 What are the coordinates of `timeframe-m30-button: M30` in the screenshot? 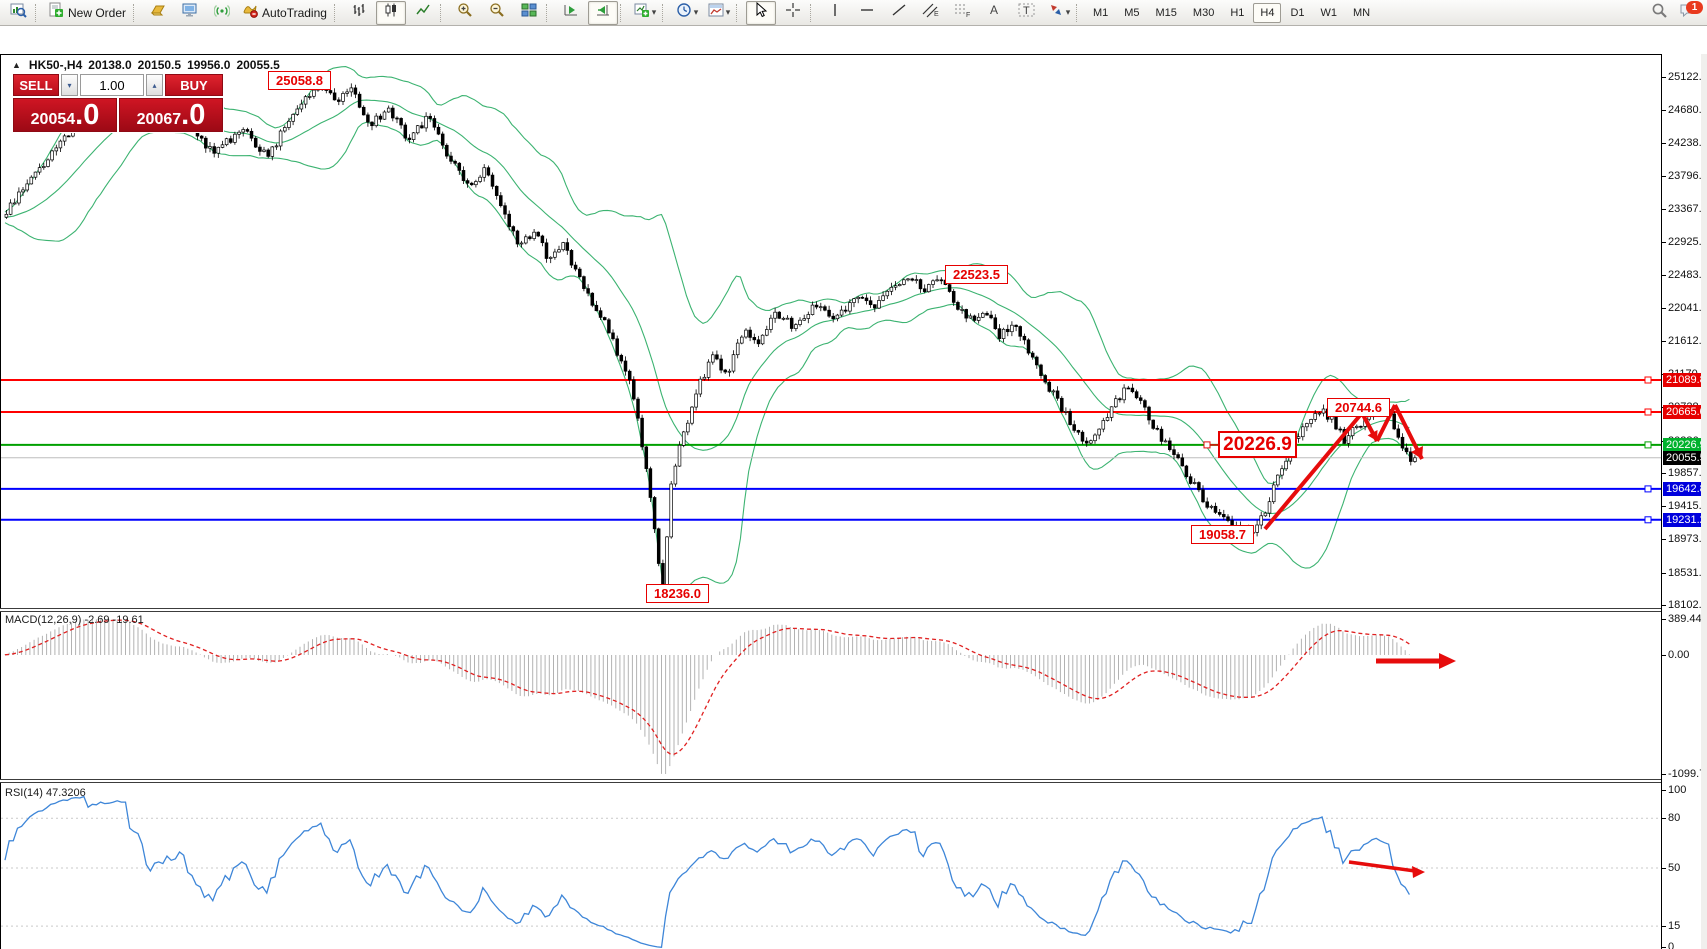 It's located at (1203, 12).